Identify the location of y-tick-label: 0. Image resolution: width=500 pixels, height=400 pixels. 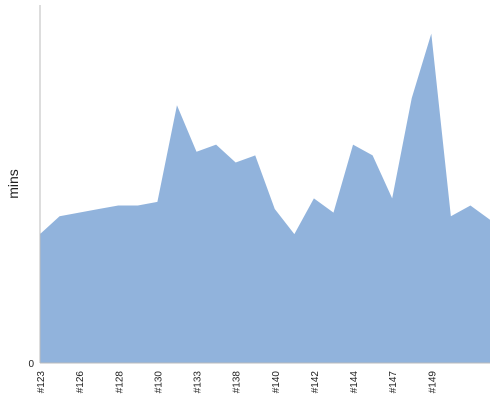
(31, 364).